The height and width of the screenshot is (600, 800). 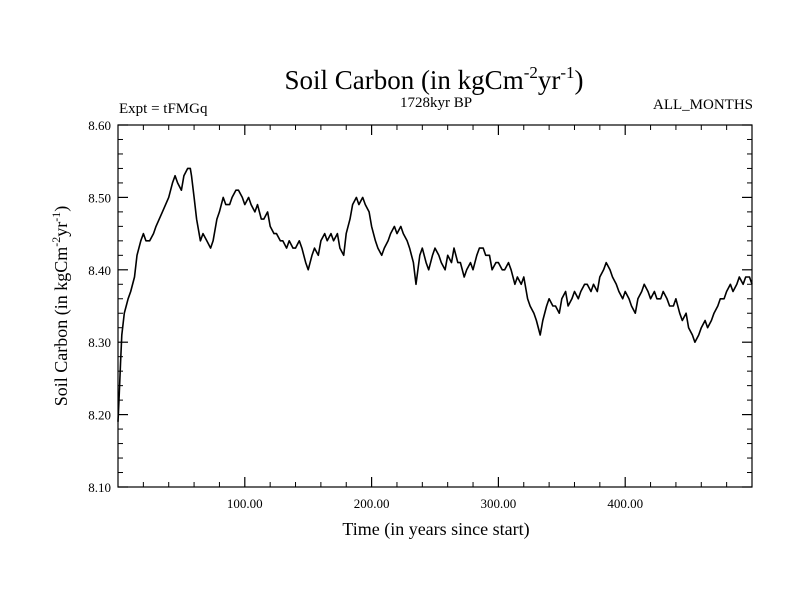 What do you see at coordinates (99, 415) in the screenshot?
I see `y-tick-label: 8.20` at bounding box center [99, 415].